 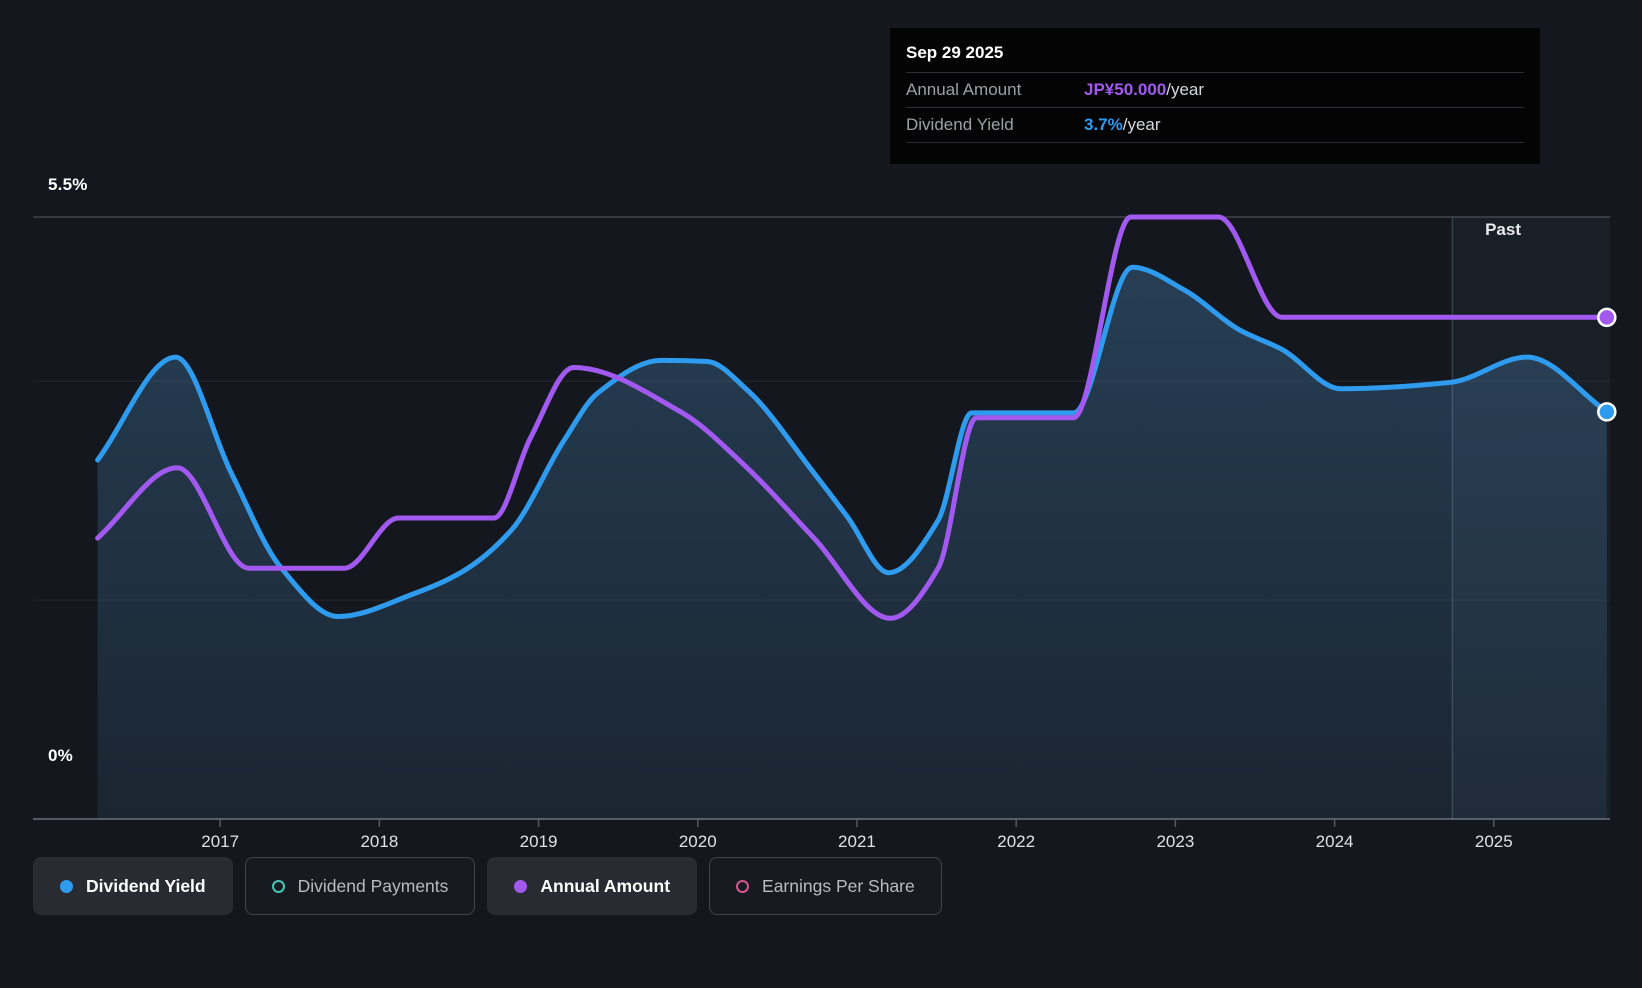 I want to click on x-axis-year-label: 2017, so click(x=220, y=841).